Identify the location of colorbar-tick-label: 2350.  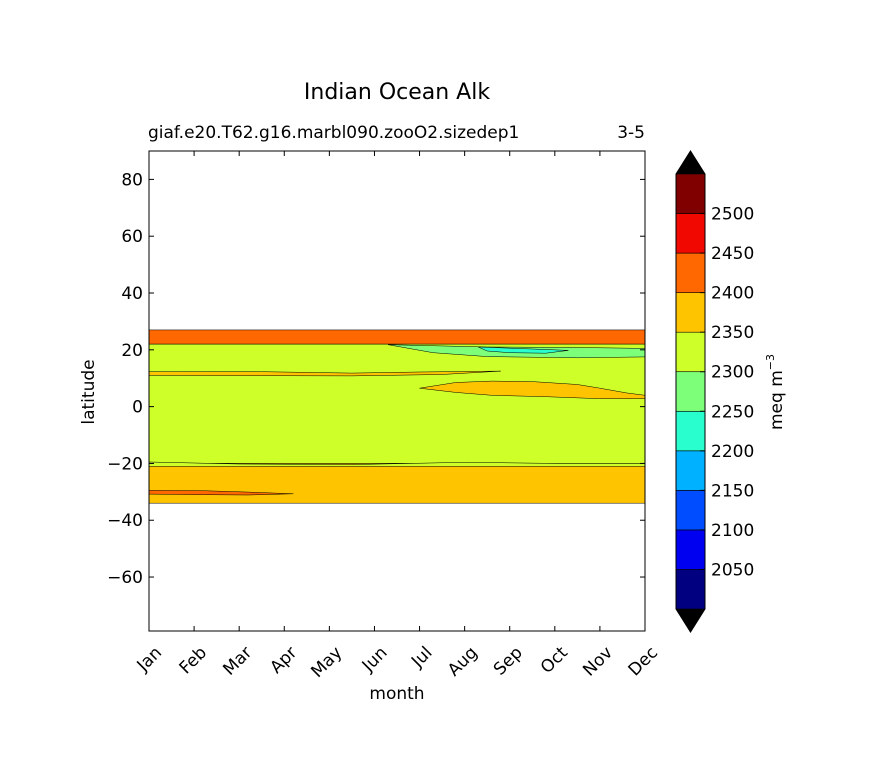
(732, 333).